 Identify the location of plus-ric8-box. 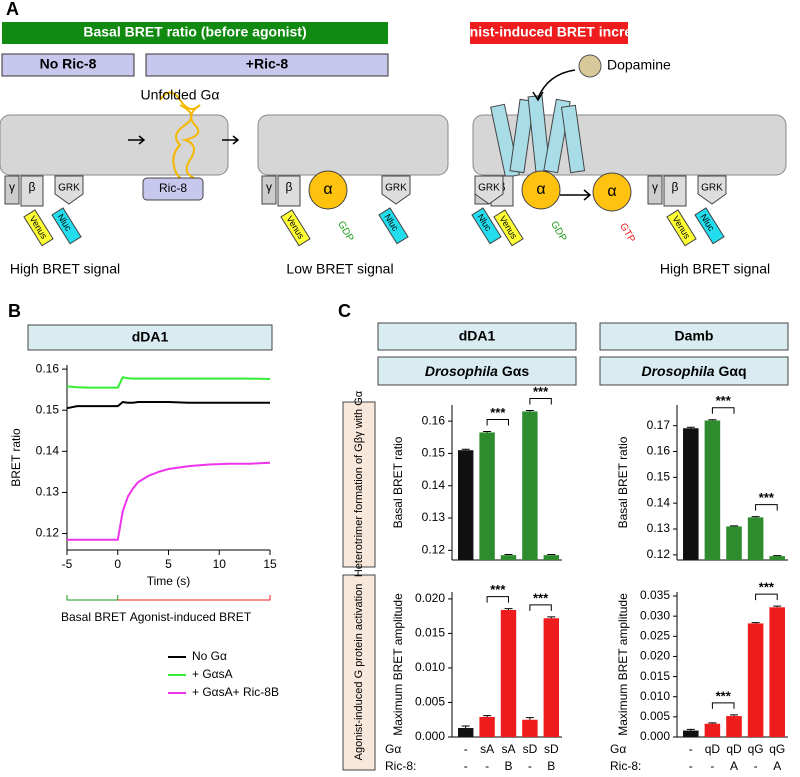
(267, 65).